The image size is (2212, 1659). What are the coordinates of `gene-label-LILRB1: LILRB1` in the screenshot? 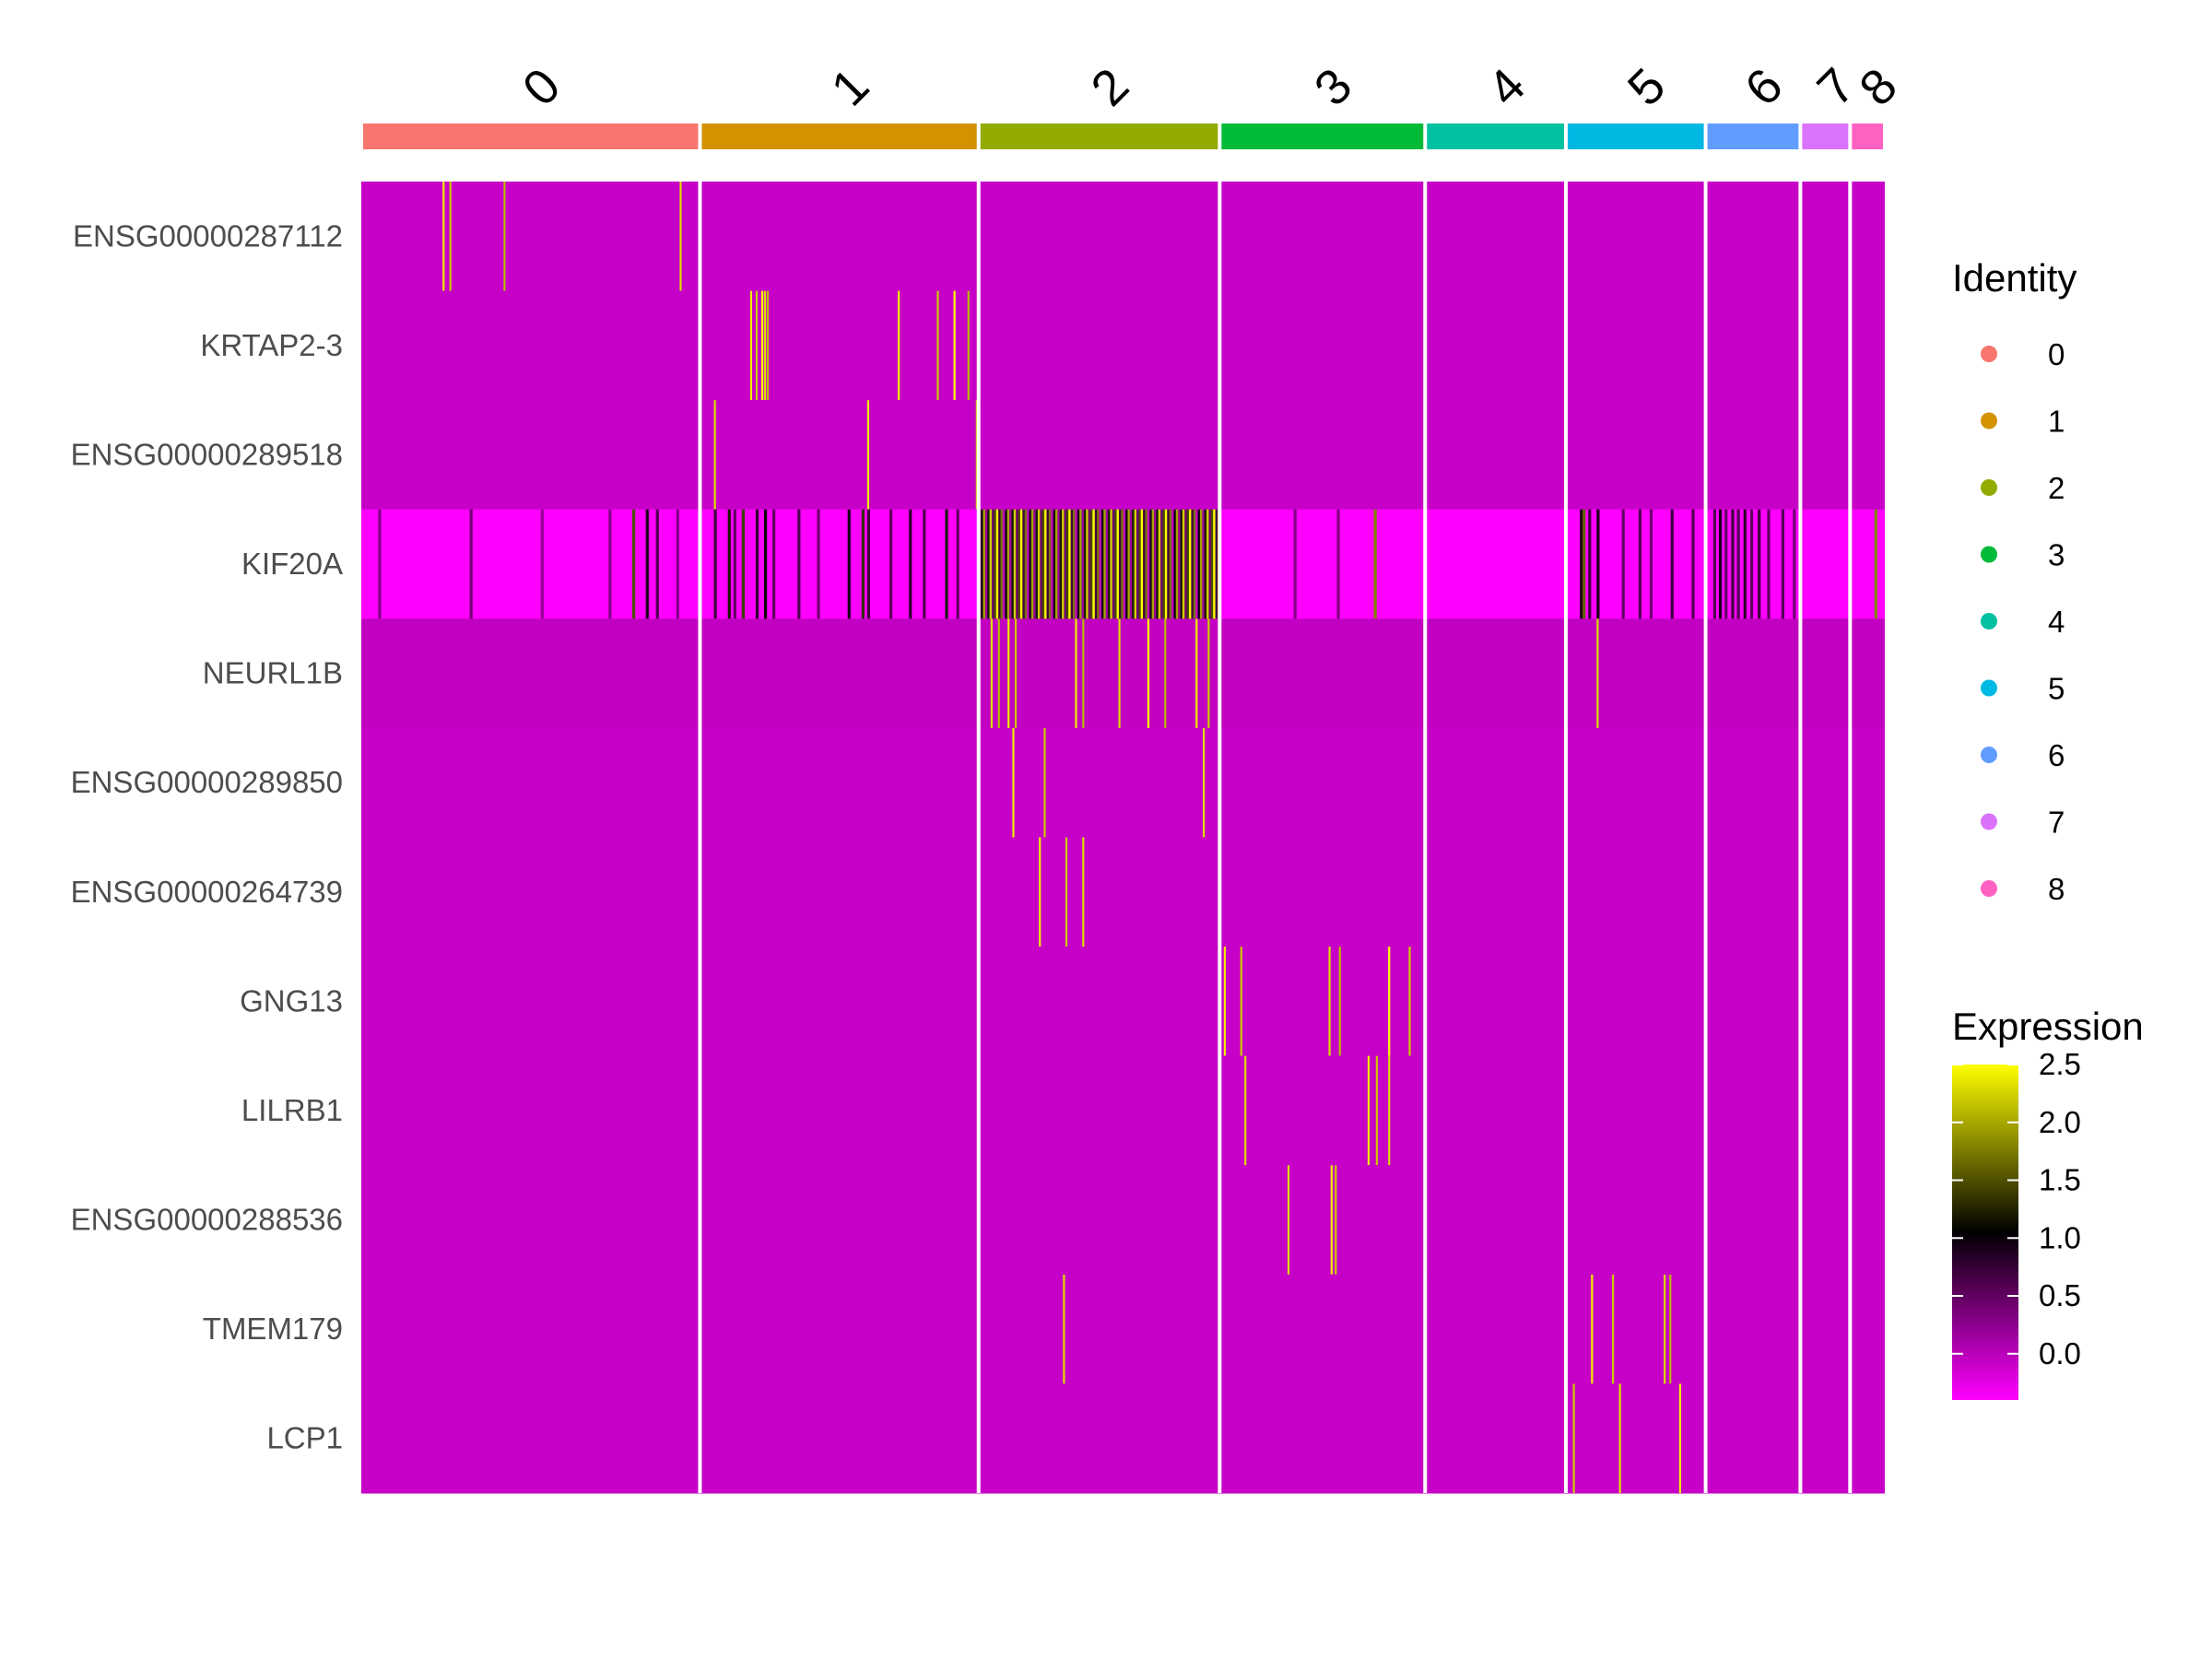 It's located at (292, 1110).